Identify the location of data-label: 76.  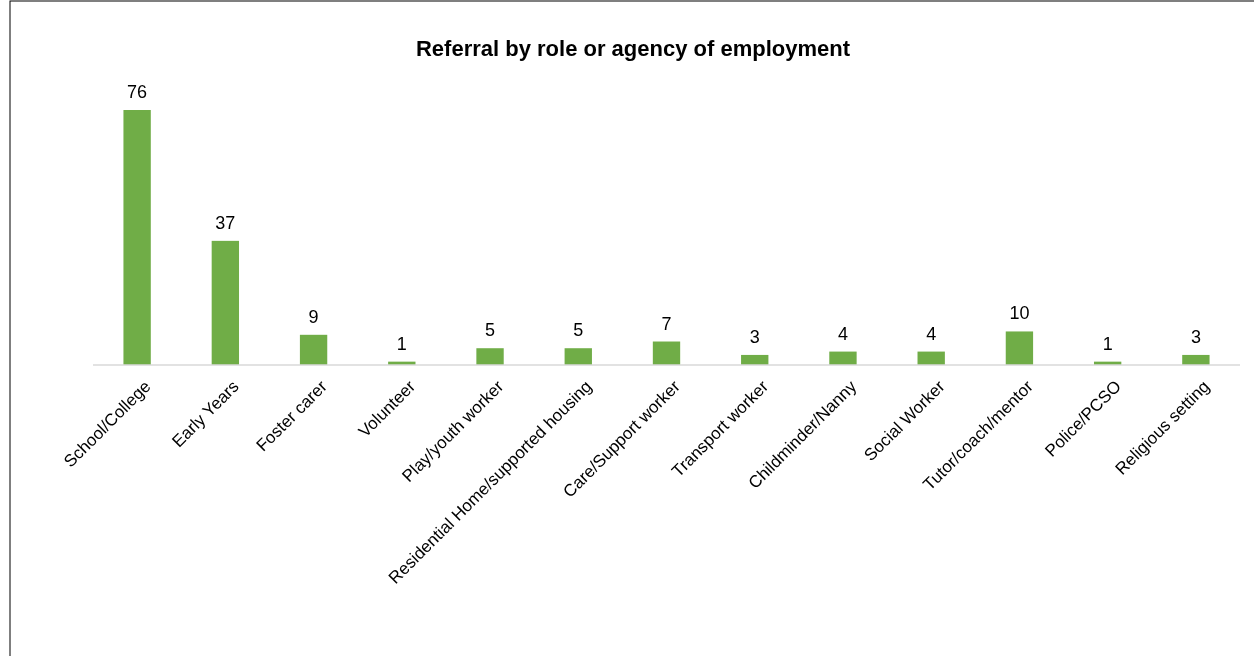
(137, 92).